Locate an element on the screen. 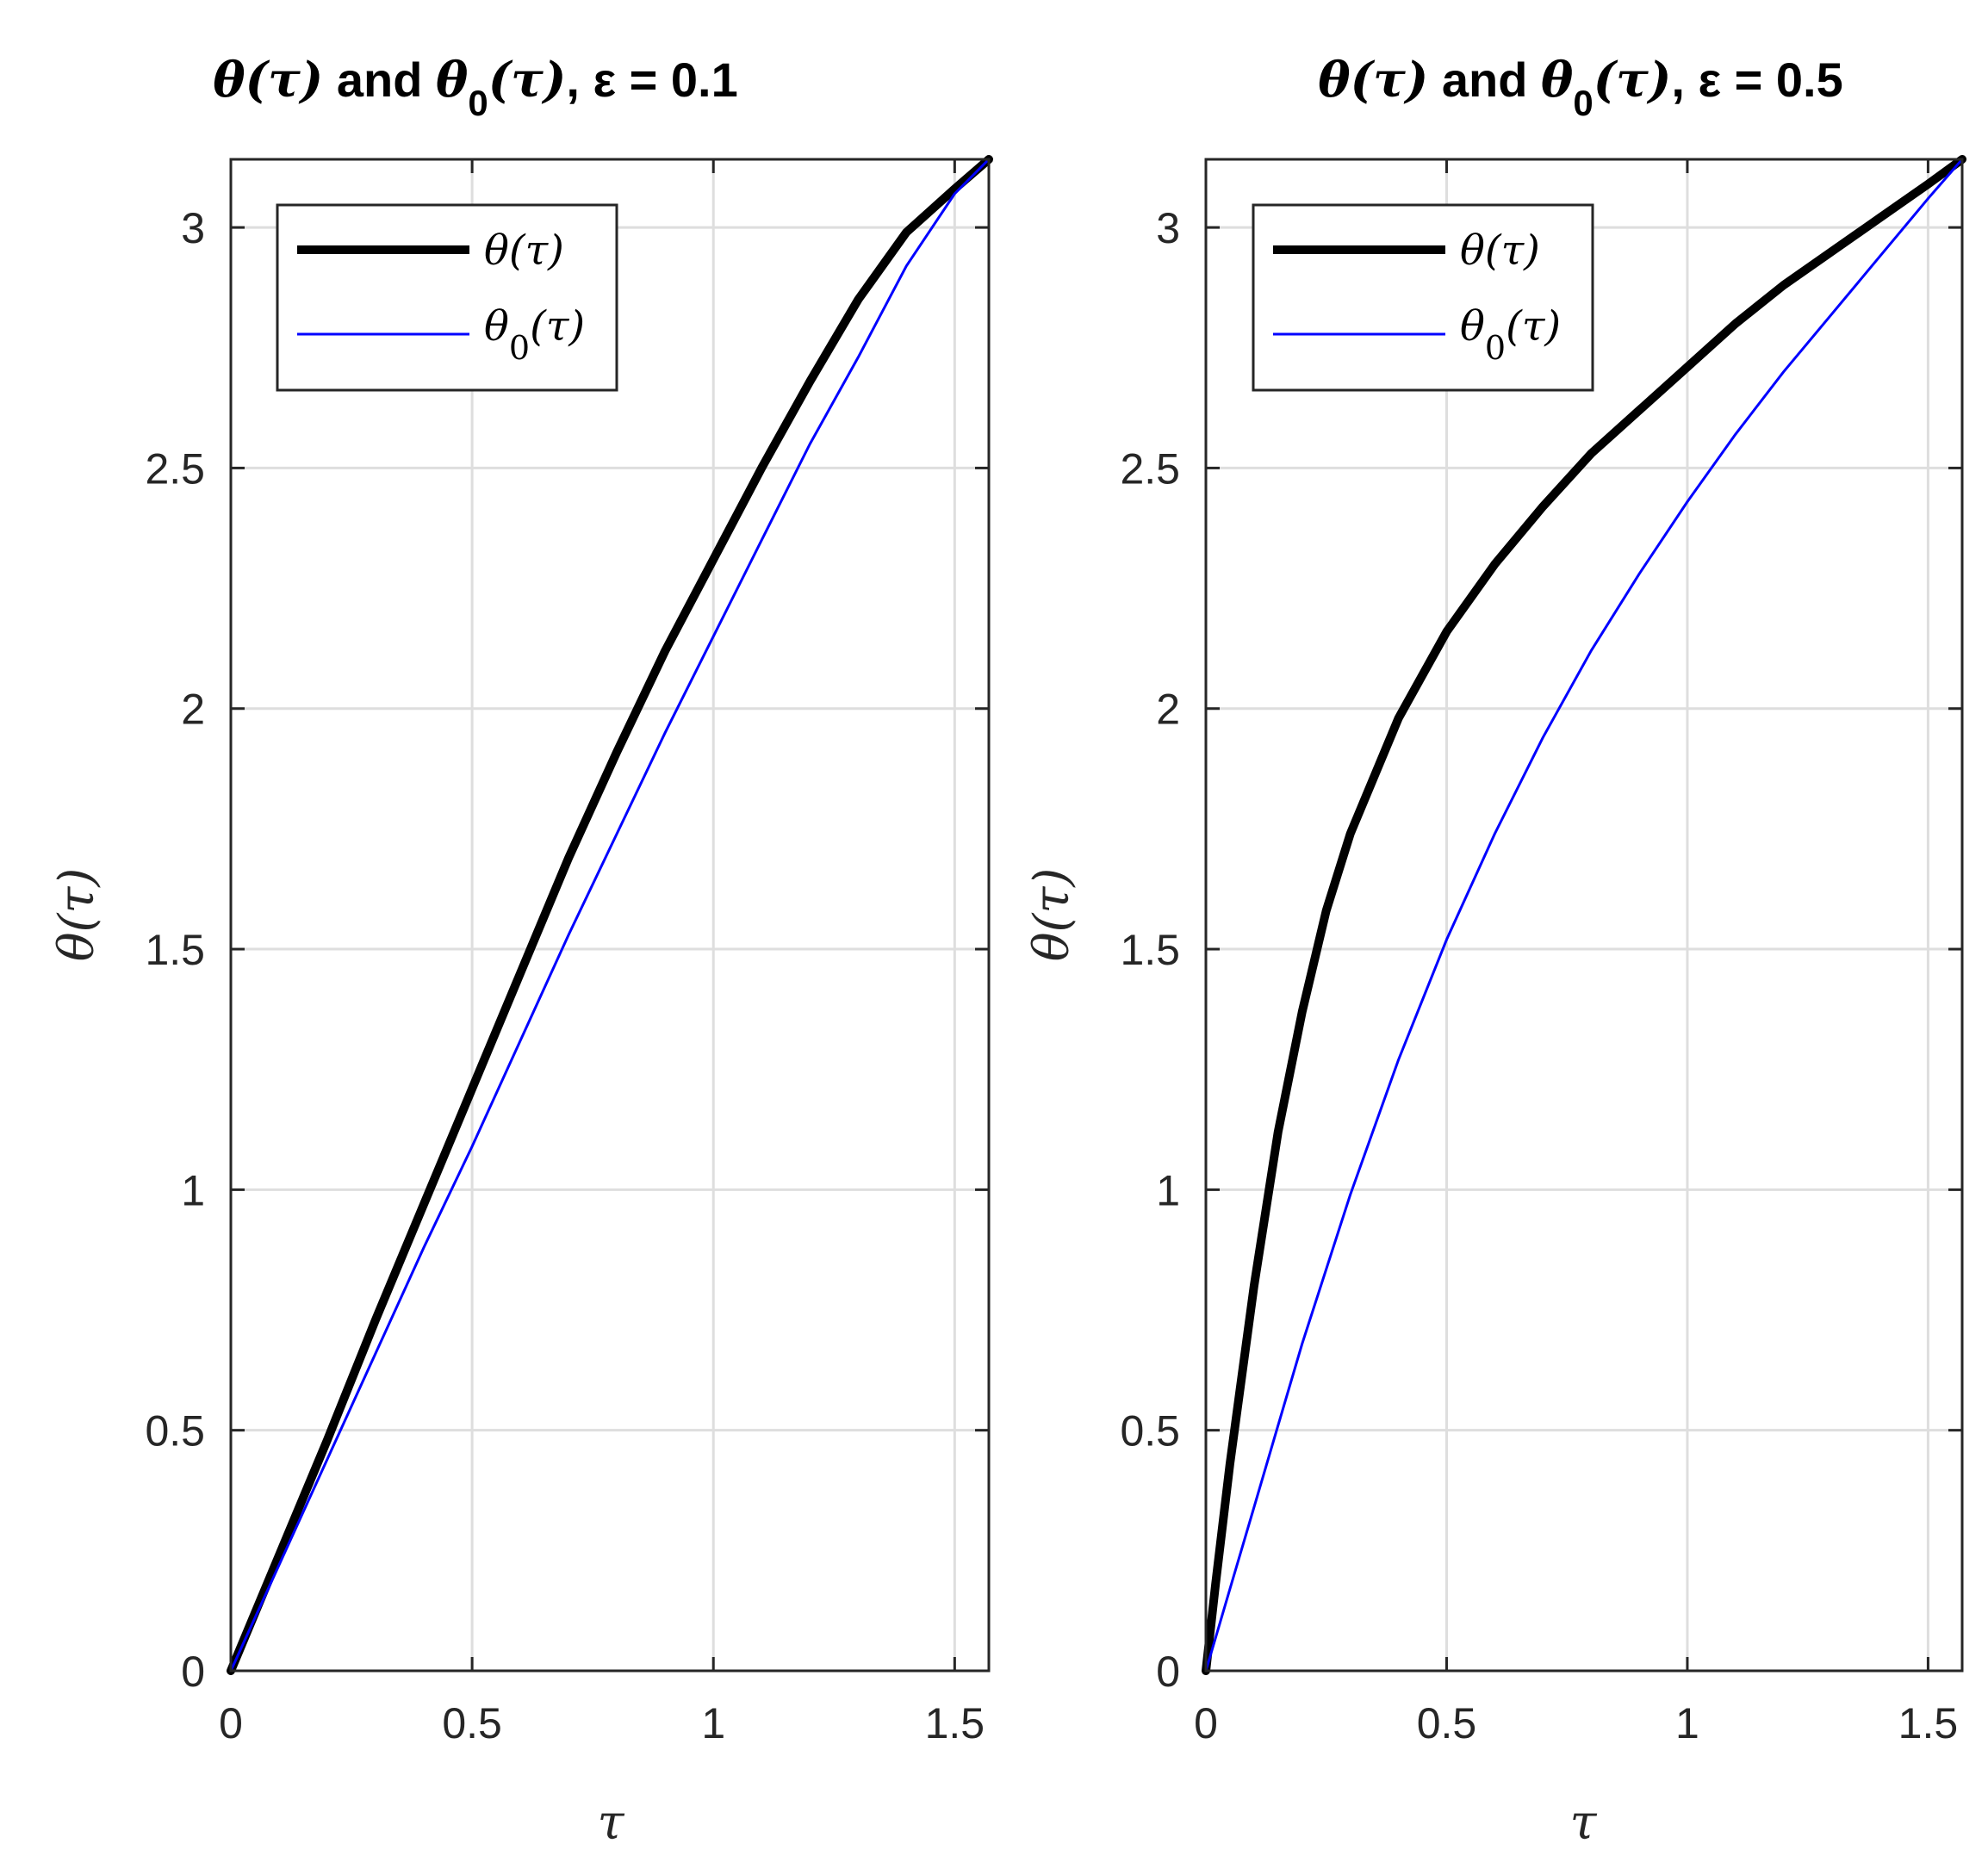 The image size is (1988, 1862). right-chart-y-tick-labels: 0 0.5 1 1.5 2 2.5 3 is located at coordinates (1150, 950).